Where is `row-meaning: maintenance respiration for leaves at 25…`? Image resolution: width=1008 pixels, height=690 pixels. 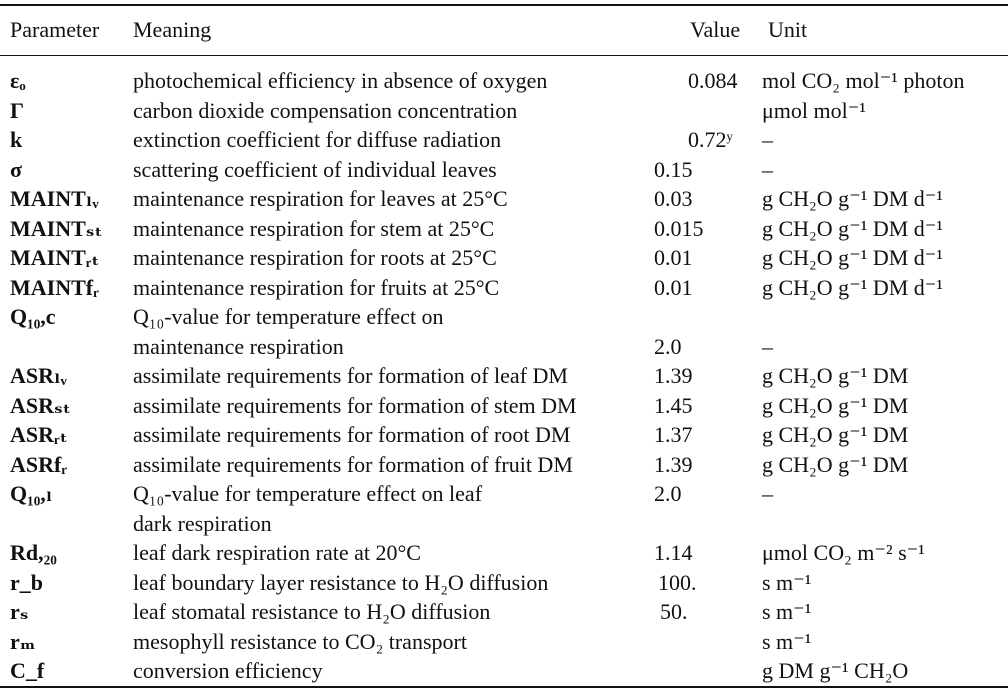
row-meaning: maintenance respiration for leaves at 25… is located at coordinates (320, 198).